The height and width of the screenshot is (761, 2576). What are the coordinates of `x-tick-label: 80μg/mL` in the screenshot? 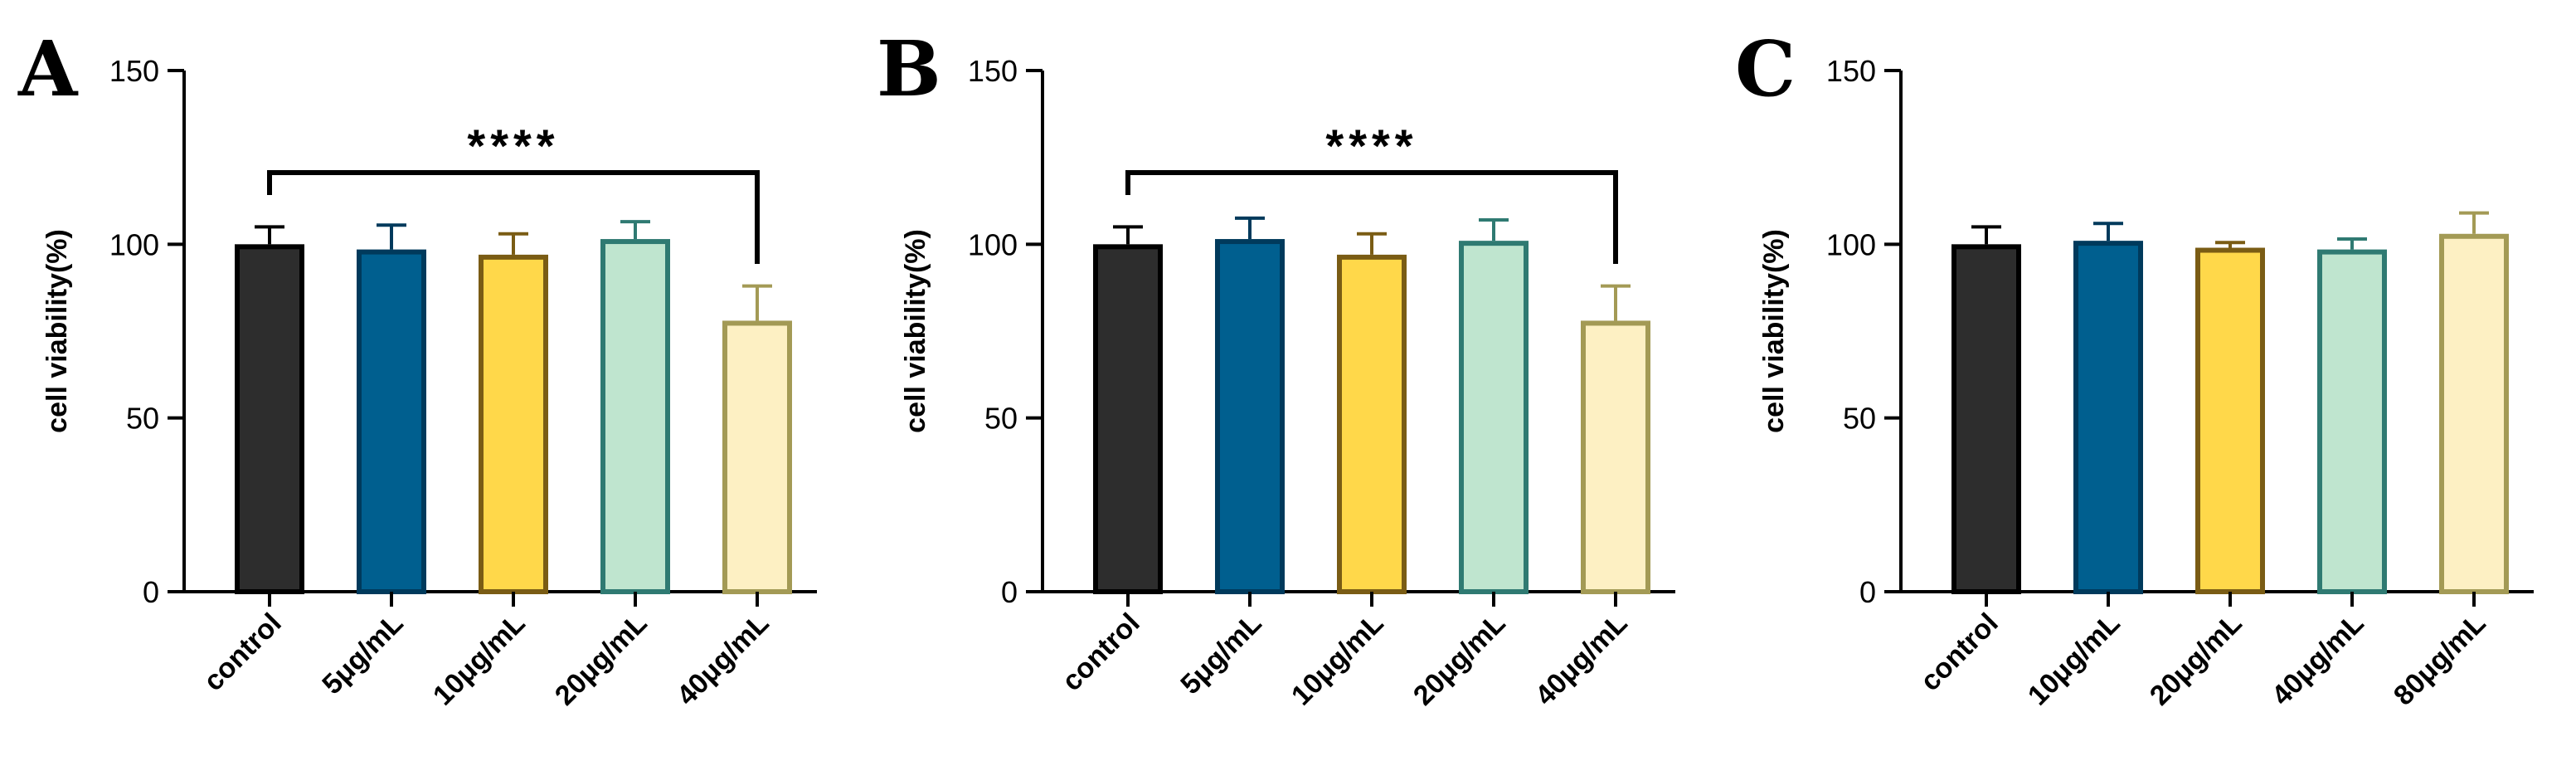 It's located at (2440, 659).